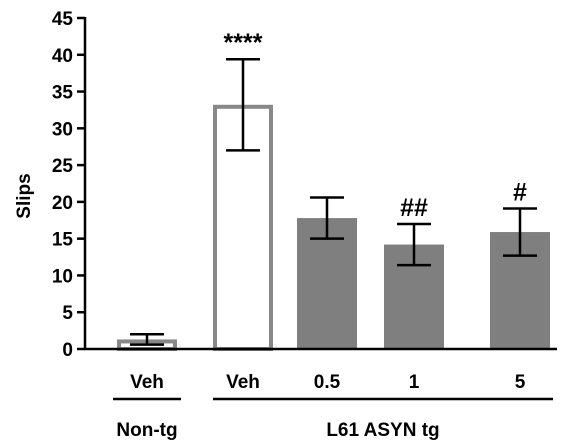  Describe the element at coordinates (243, 43) in the screenshot. I see `significance-label: ****` at that location.